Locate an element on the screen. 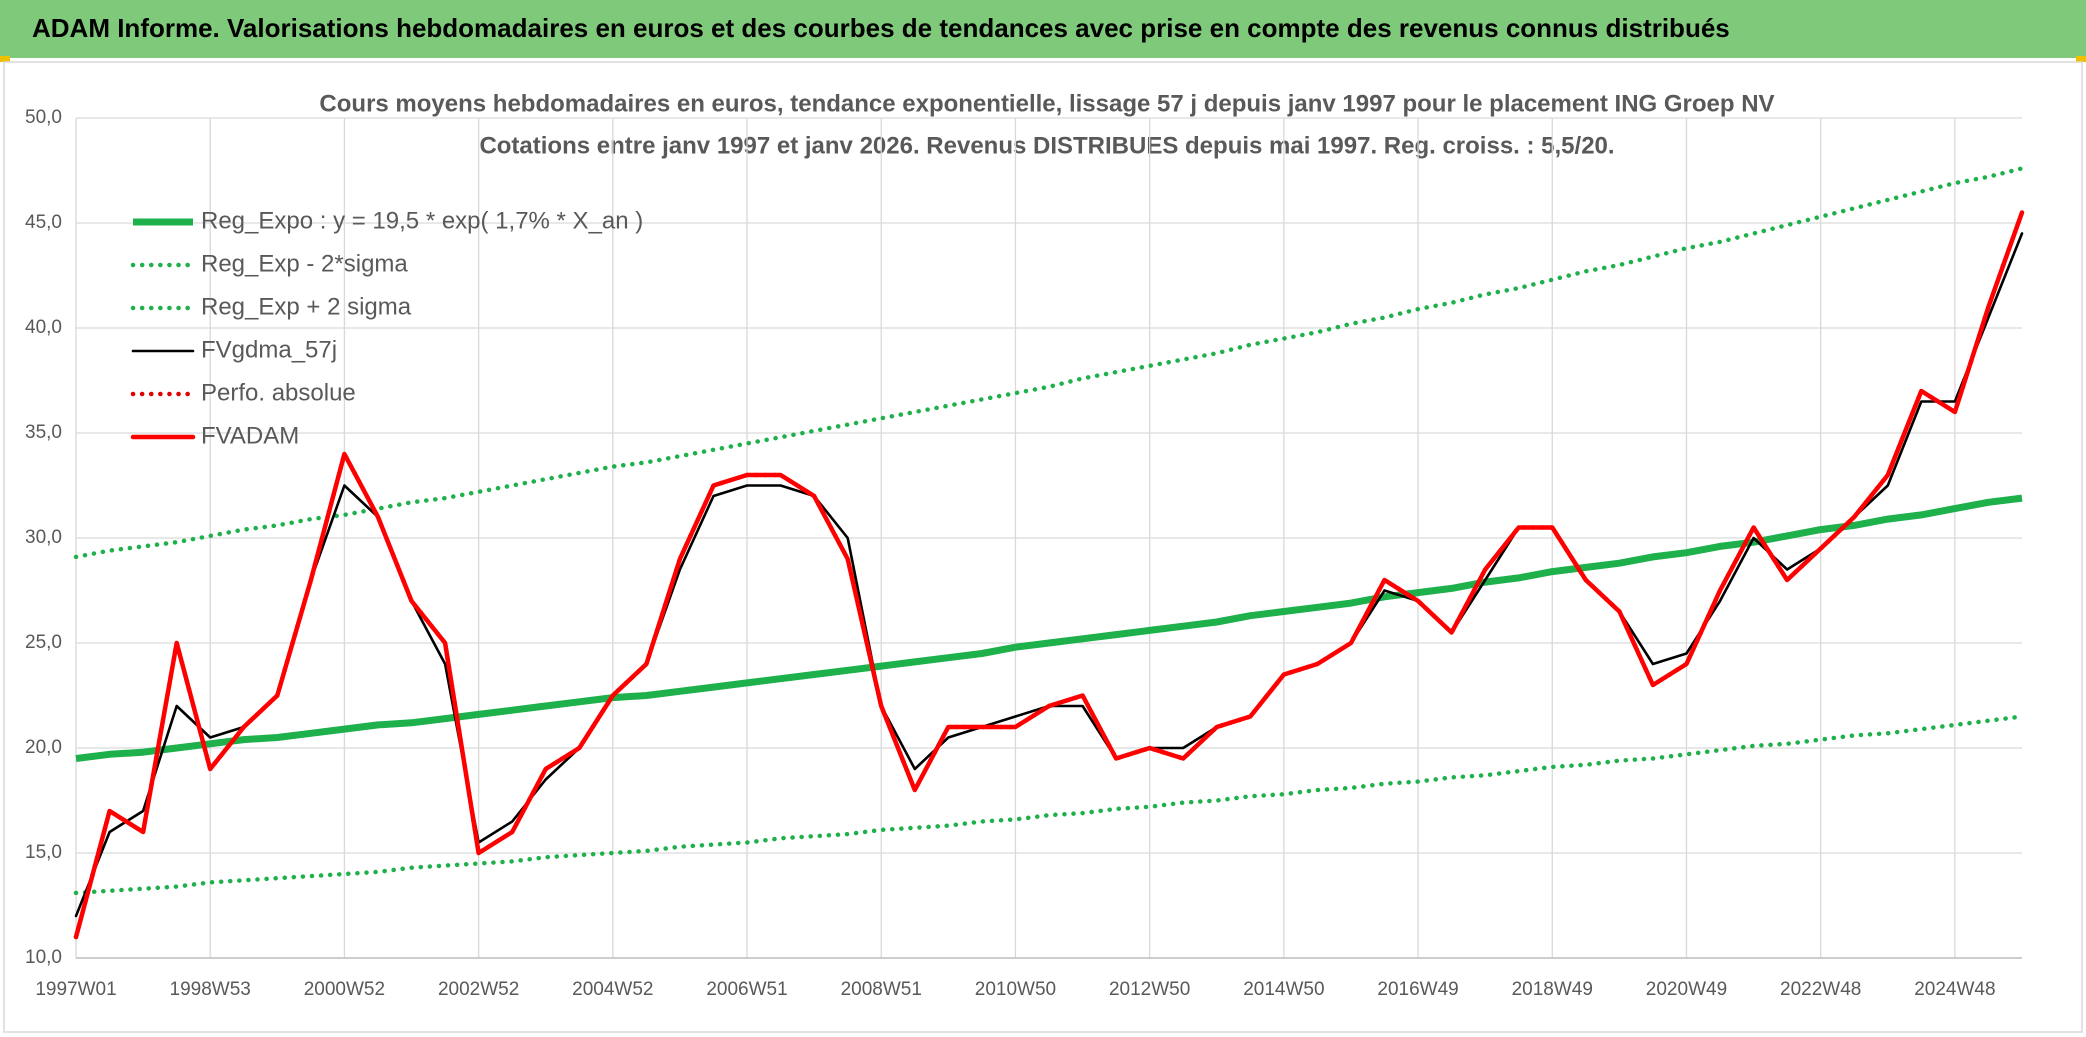  x-tick-label: 2002W52 is located at coordinates (478, 989).